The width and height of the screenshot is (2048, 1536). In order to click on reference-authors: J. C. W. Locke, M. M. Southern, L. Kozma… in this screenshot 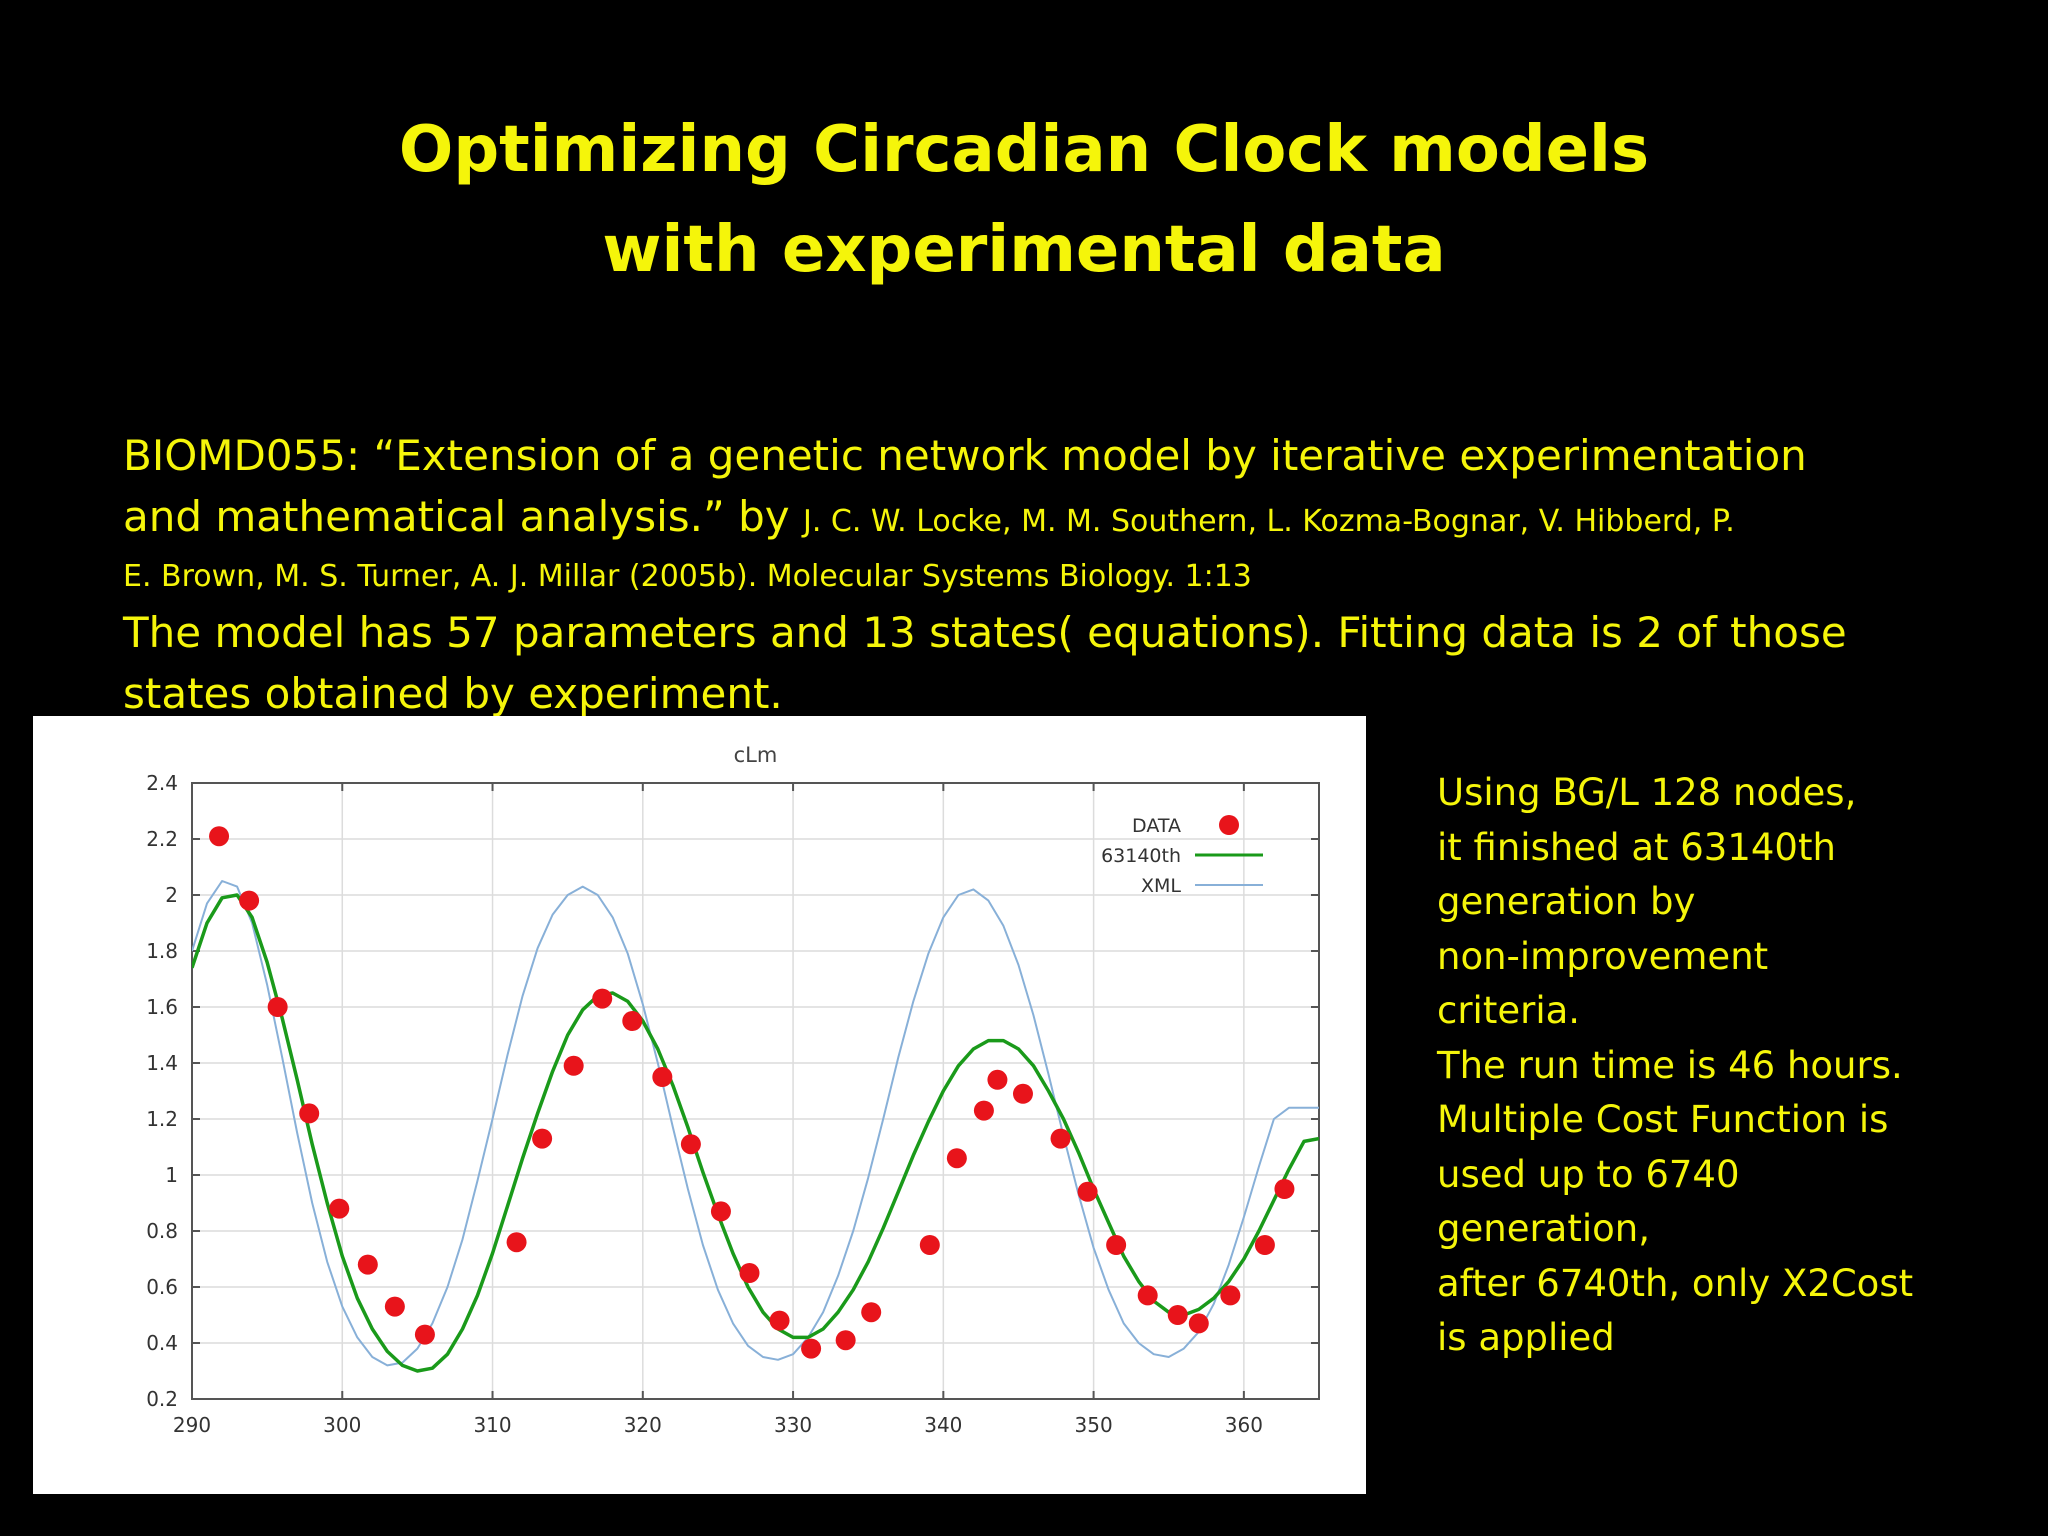, I will do `click(1268, 521)`.